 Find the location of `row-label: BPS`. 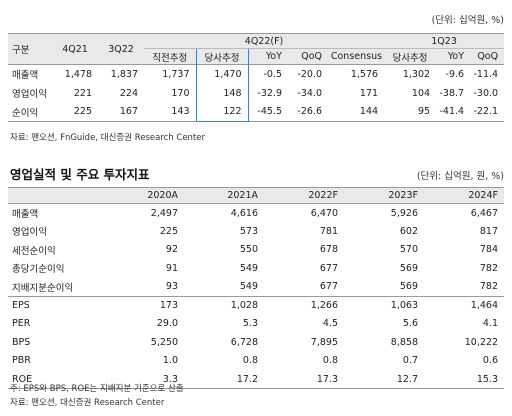

row-label: BPS is located at coordinates (21, 342).